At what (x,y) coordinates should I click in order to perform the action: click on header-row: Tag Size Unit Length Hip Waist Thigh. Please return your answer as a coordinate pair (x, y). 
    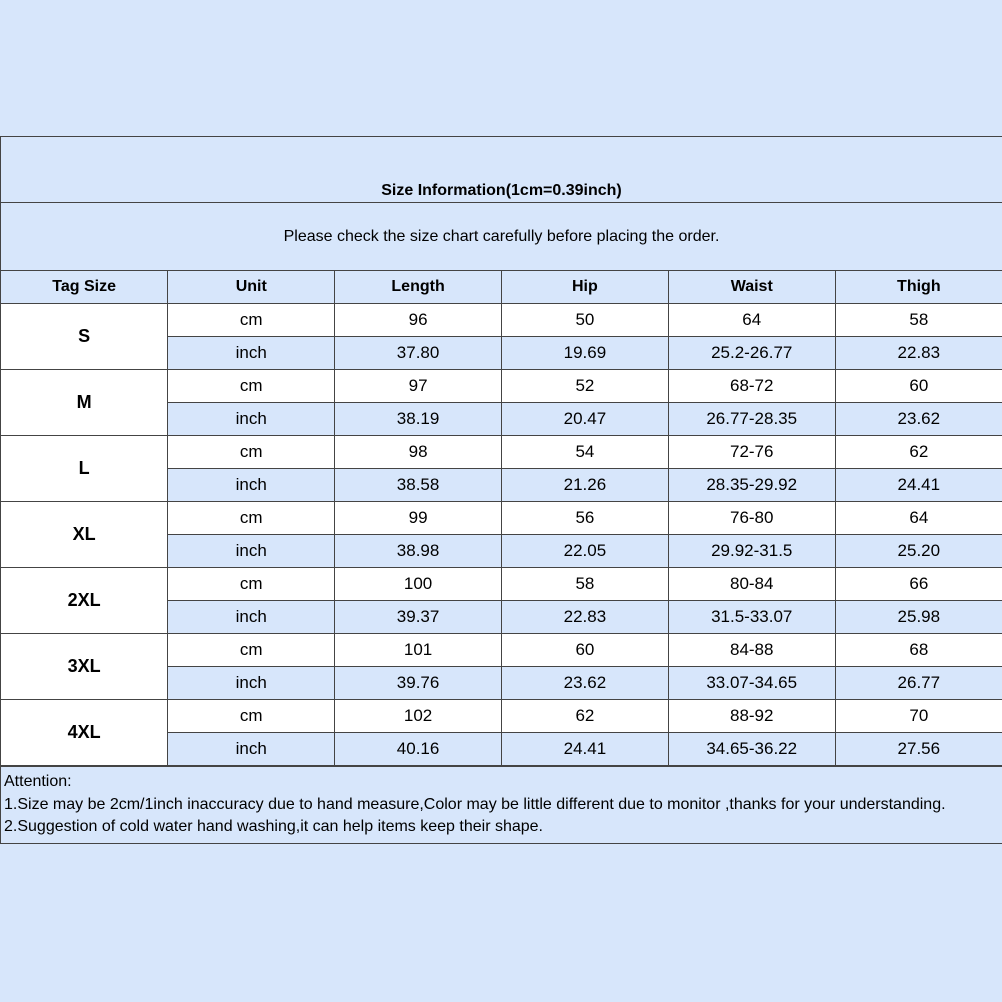
    Looking at the image, I should click on (501, 287).